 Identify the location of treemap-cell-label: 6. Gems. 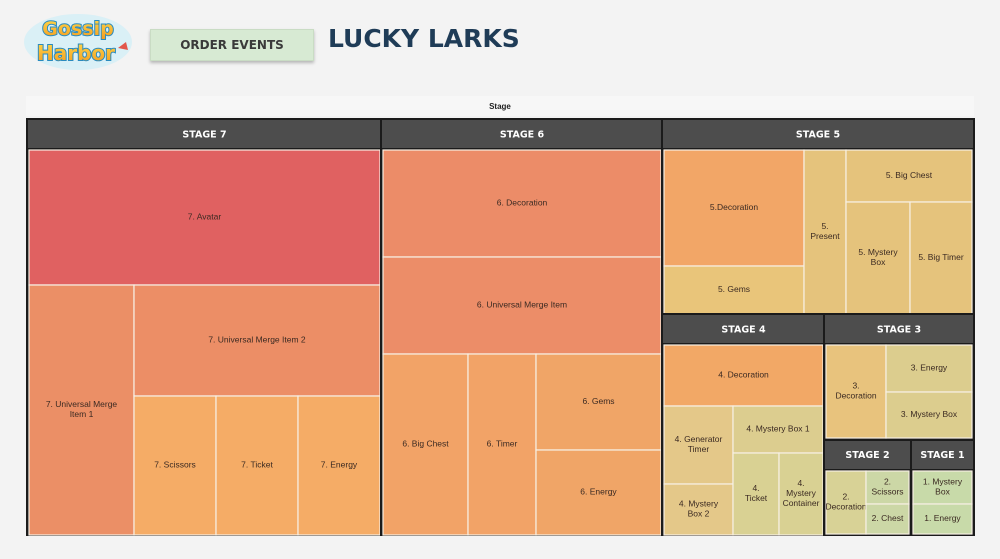
(598, 401).